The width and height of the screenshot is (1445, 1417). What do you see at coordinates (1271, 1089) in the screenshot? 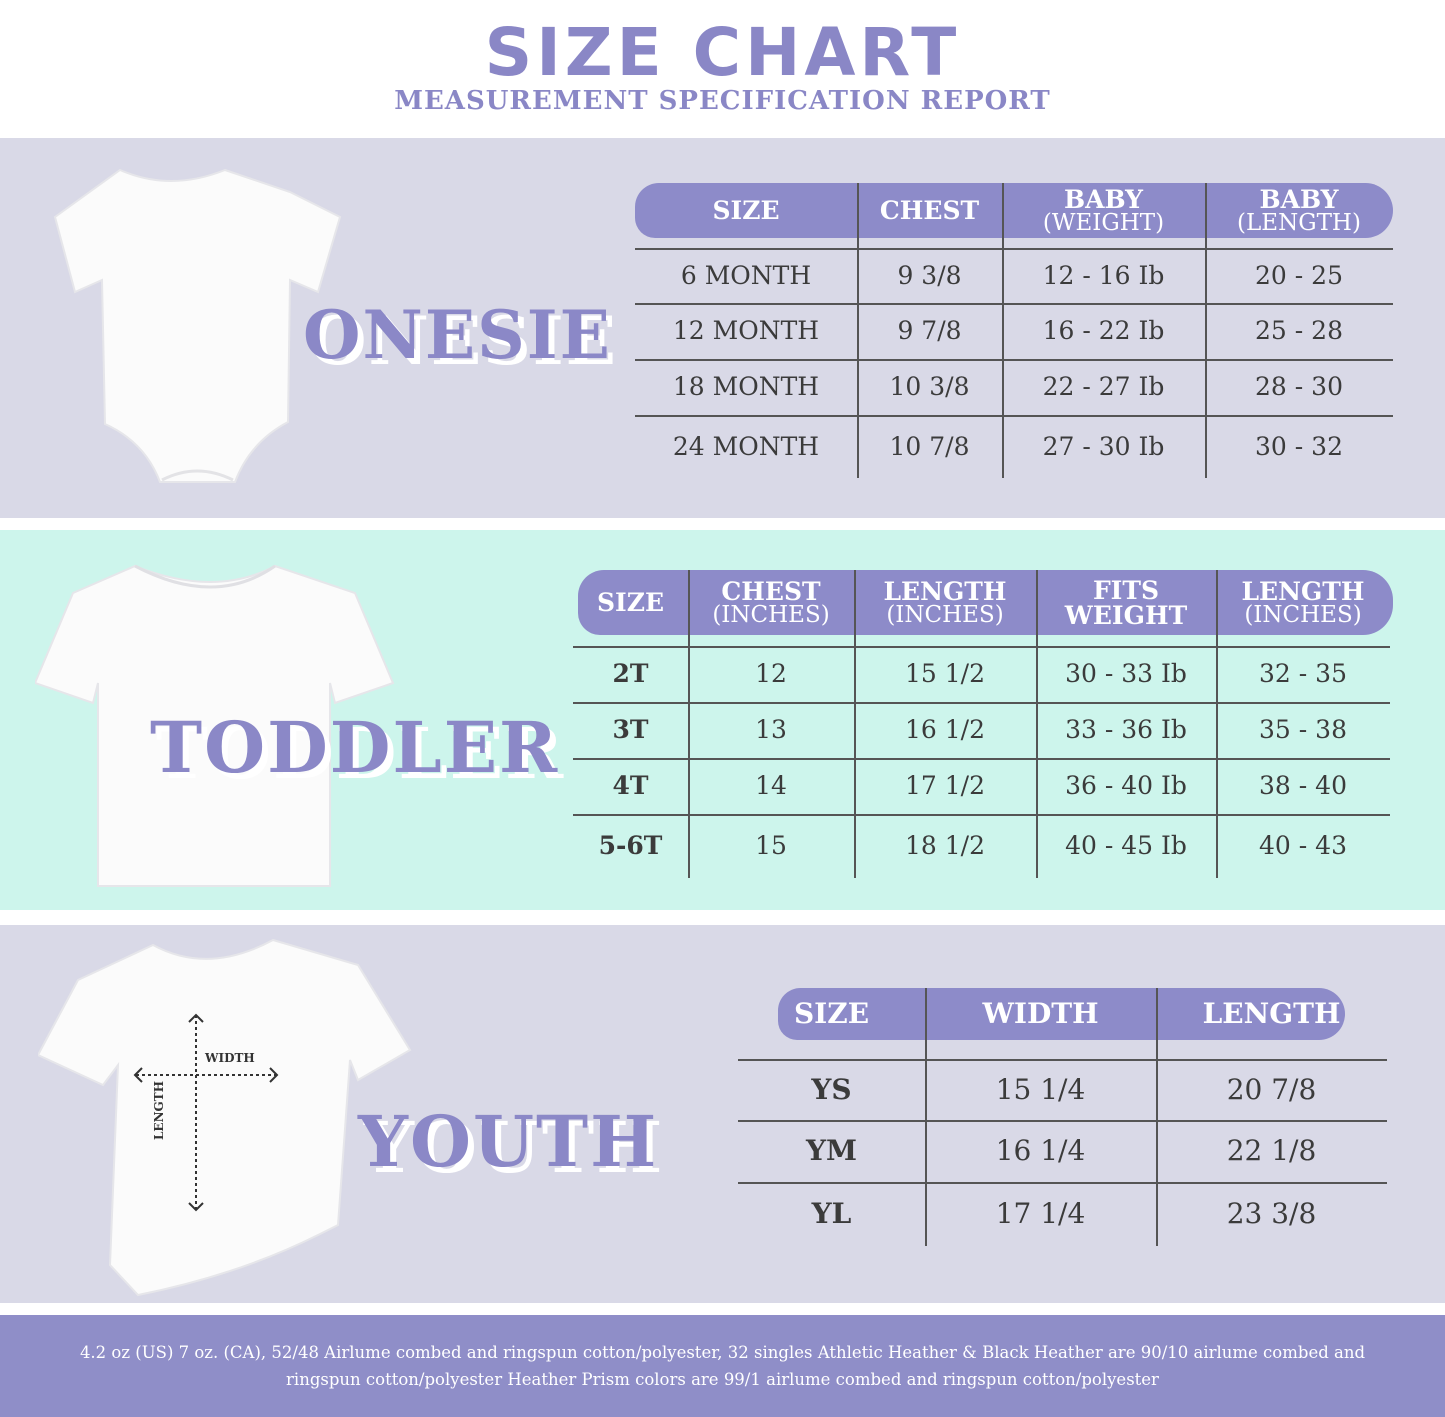
I see `table-cell: 20 7/8` at bounding box center [1271, 1089].